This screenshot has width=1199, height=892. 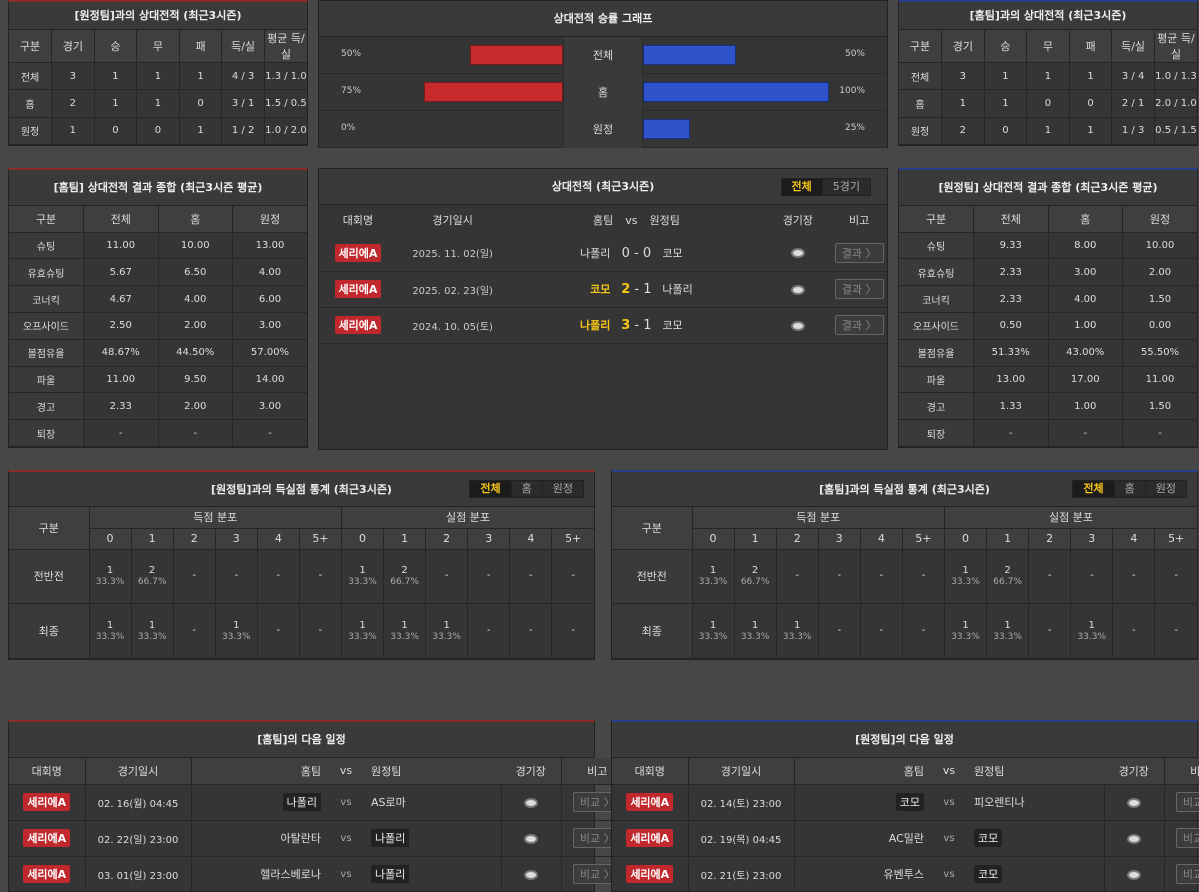 I want to click on table-header-row: 구분 경기 승 무 패 득/실 평균 득/실, so click(x=1048, y=46).